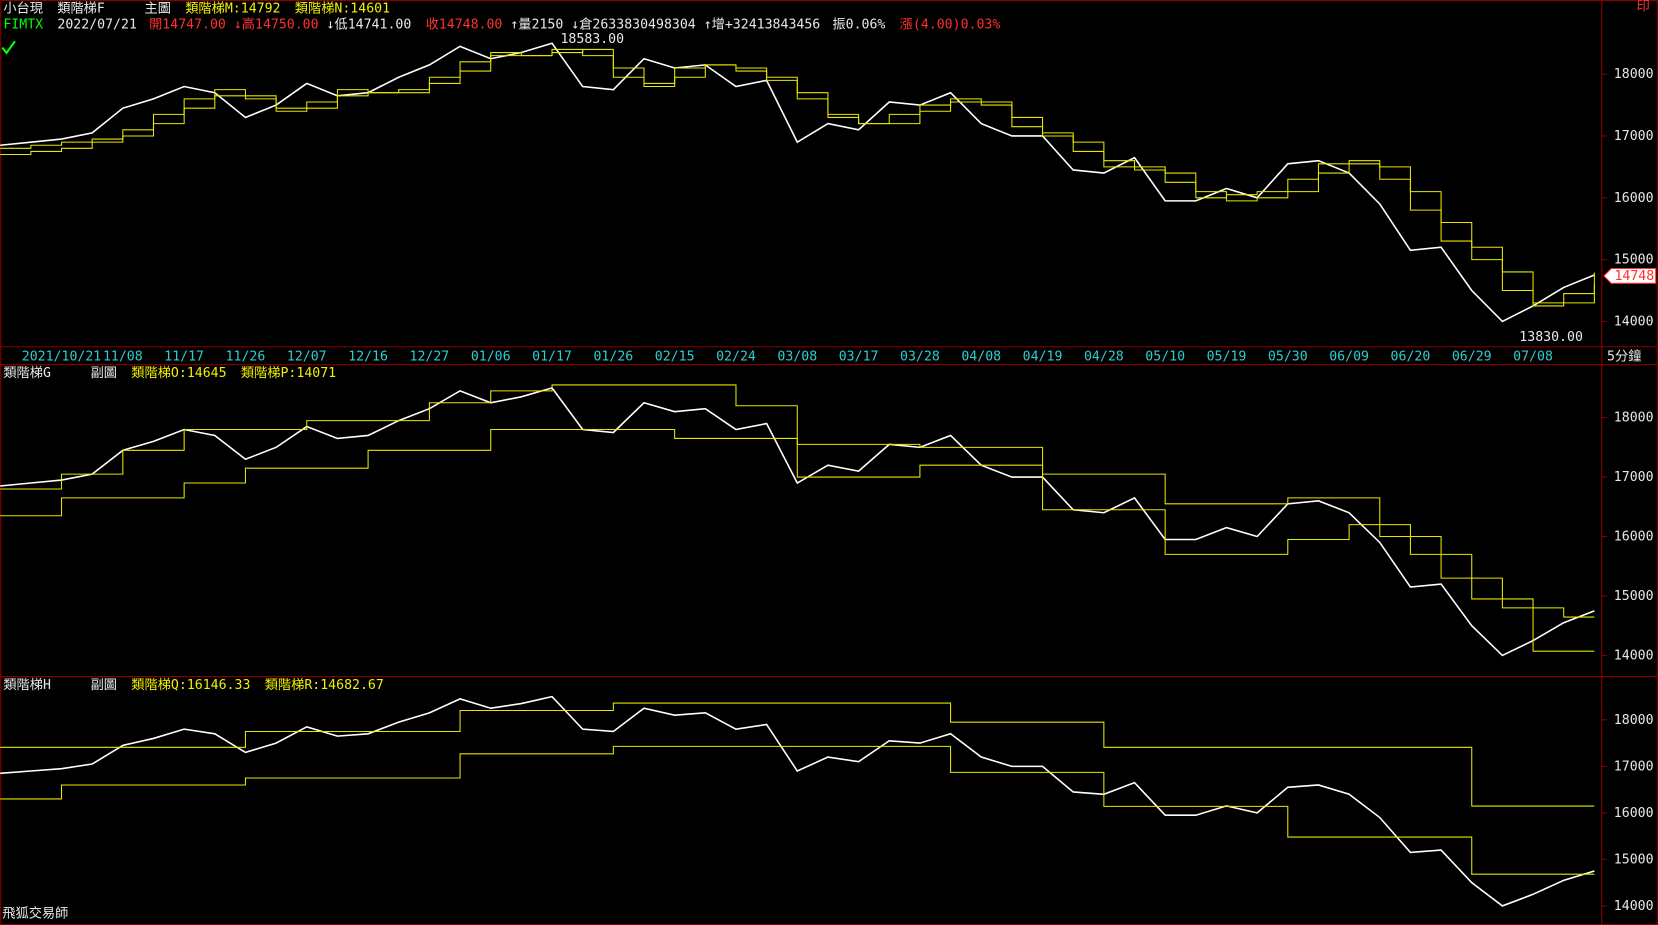 Image resolution: width=1658 pixels, height=925 pixels. Describe the element at coordinates (858, 24) in the screenshot. I see `amplitude: 振0.06%` at that location.